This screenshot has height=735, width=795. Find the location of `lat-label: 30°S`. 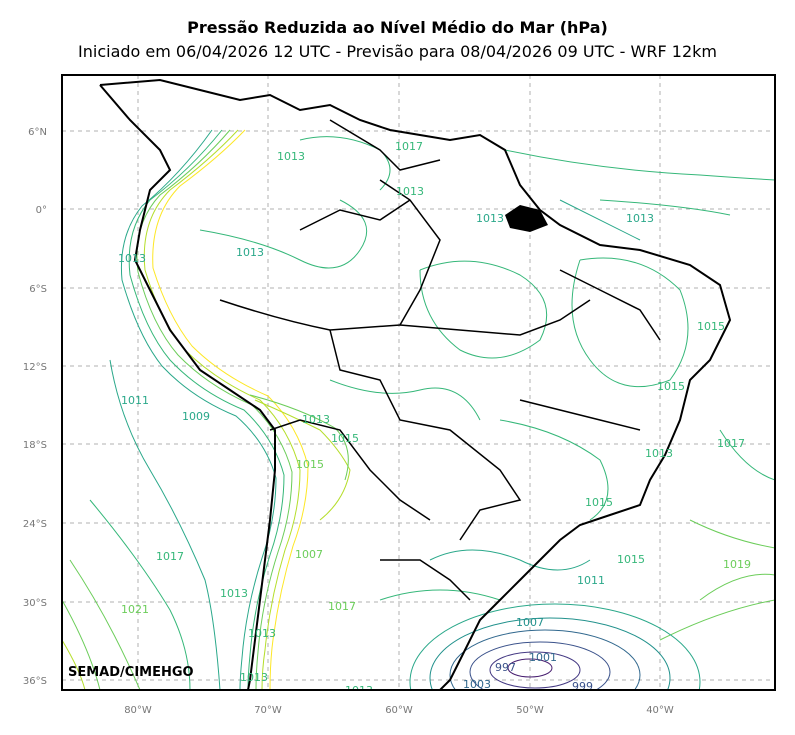

lat-label: 30°S is located at coordinates (35, 603).